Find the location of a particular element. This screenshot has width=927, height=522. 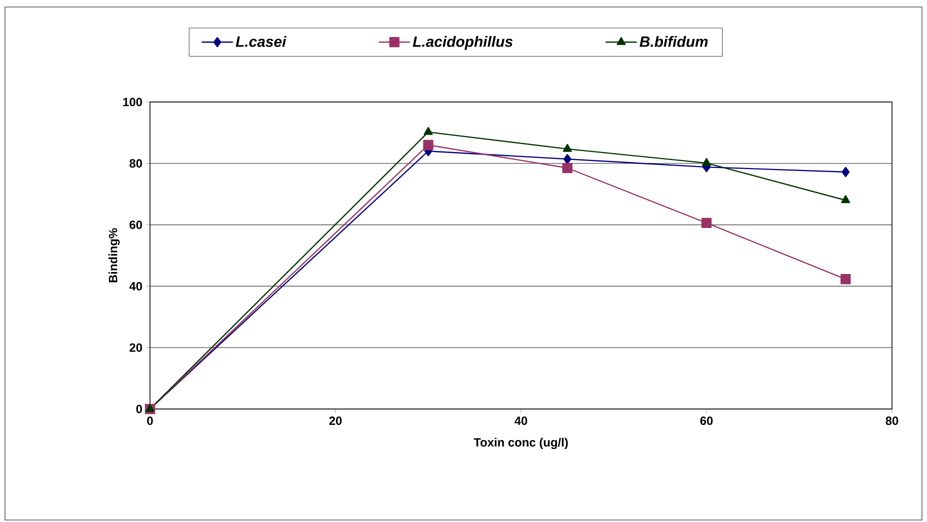

x-tick-label: 40 is located at coordinates (521, 420).